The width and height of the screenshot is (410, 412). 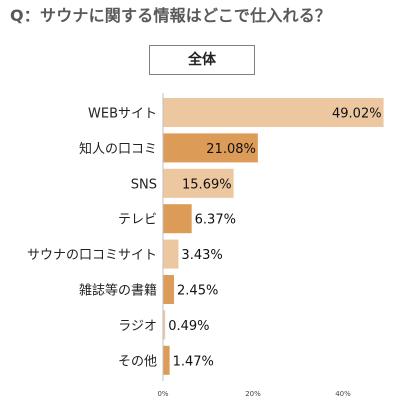 What do you see at coordinates (215, 220) in the screenshot?
I see `value-label: 6.37%` at bounding box center [215, 220].